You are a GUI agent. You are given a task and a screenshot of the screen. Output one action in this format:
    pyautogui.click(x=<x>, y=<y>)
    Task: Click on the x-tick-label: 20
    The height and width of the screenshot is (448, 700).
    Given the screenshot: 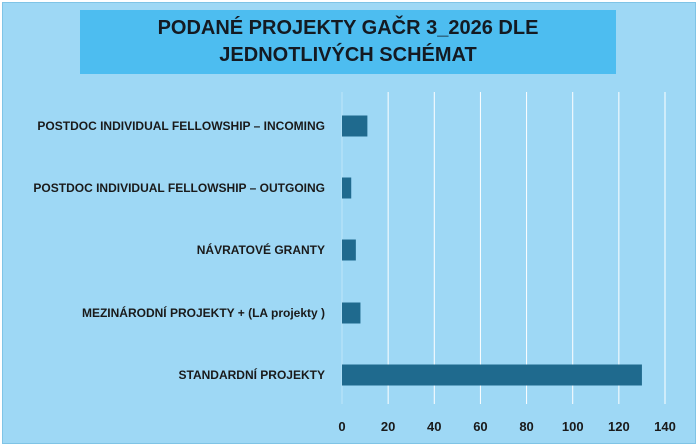 What is the action you would take?
    pyautogui.click(x=388, y=426)
    